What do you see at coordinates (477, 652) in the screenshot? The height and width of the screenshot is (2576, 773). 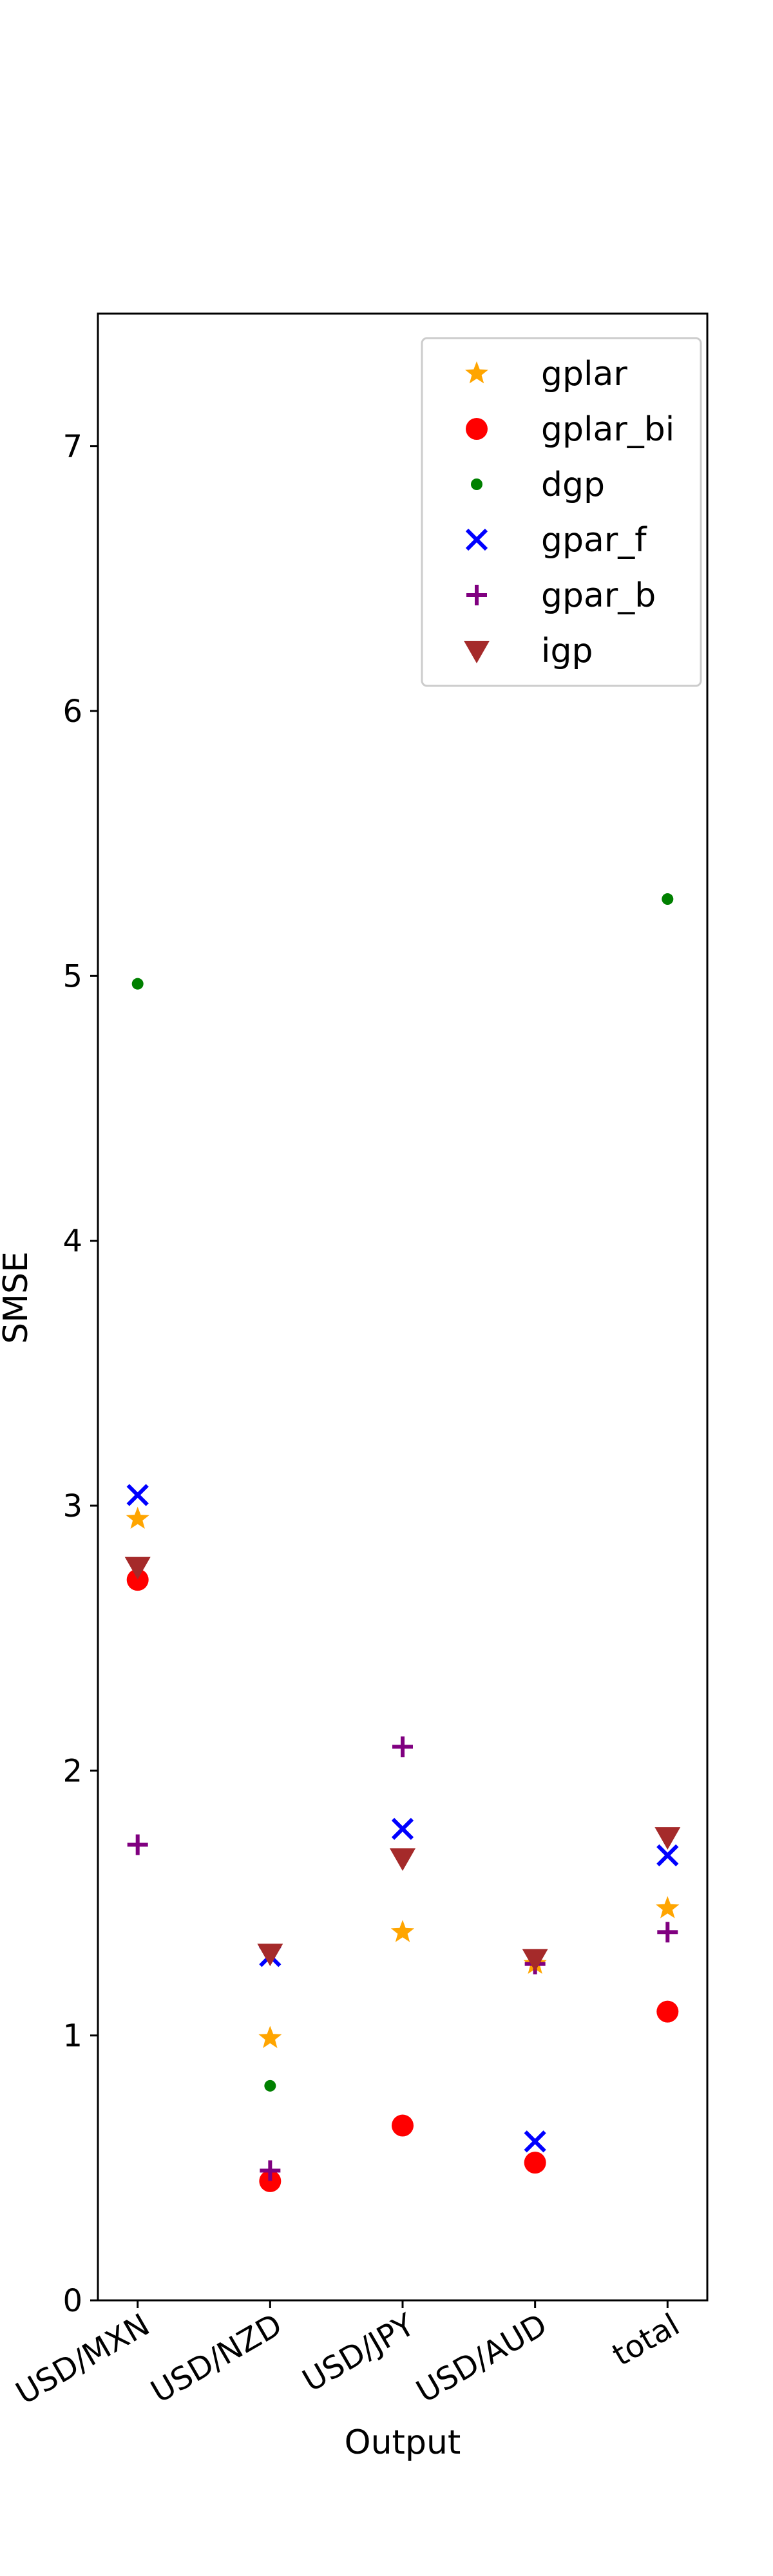 I see `legend-marker-igp` at bounding box center [477, 652].